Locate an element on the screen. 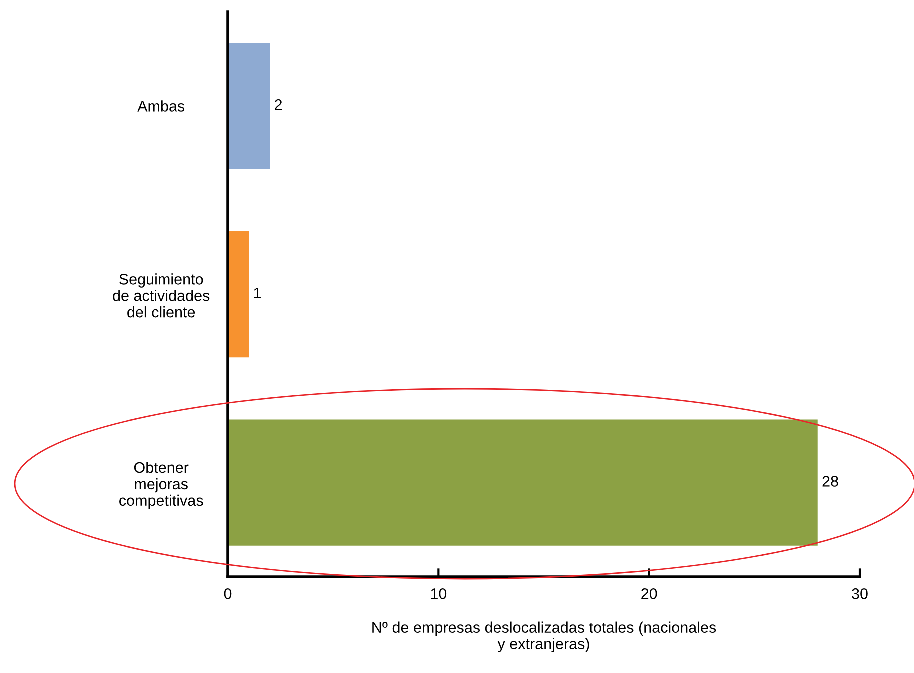  x-tick-label: 20 is located at coordinates (650, 594).